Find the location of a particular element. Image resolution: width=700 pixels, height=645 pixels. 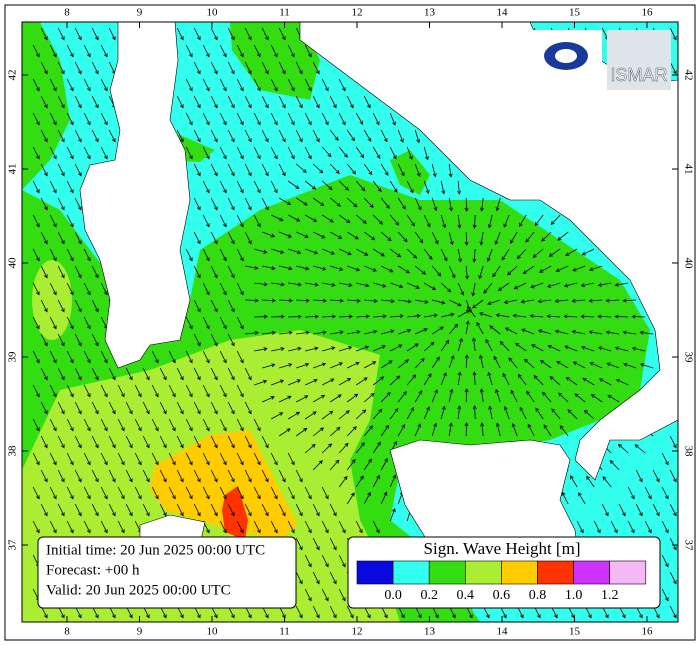

zone-light-green is located at coordinates (52, 300).